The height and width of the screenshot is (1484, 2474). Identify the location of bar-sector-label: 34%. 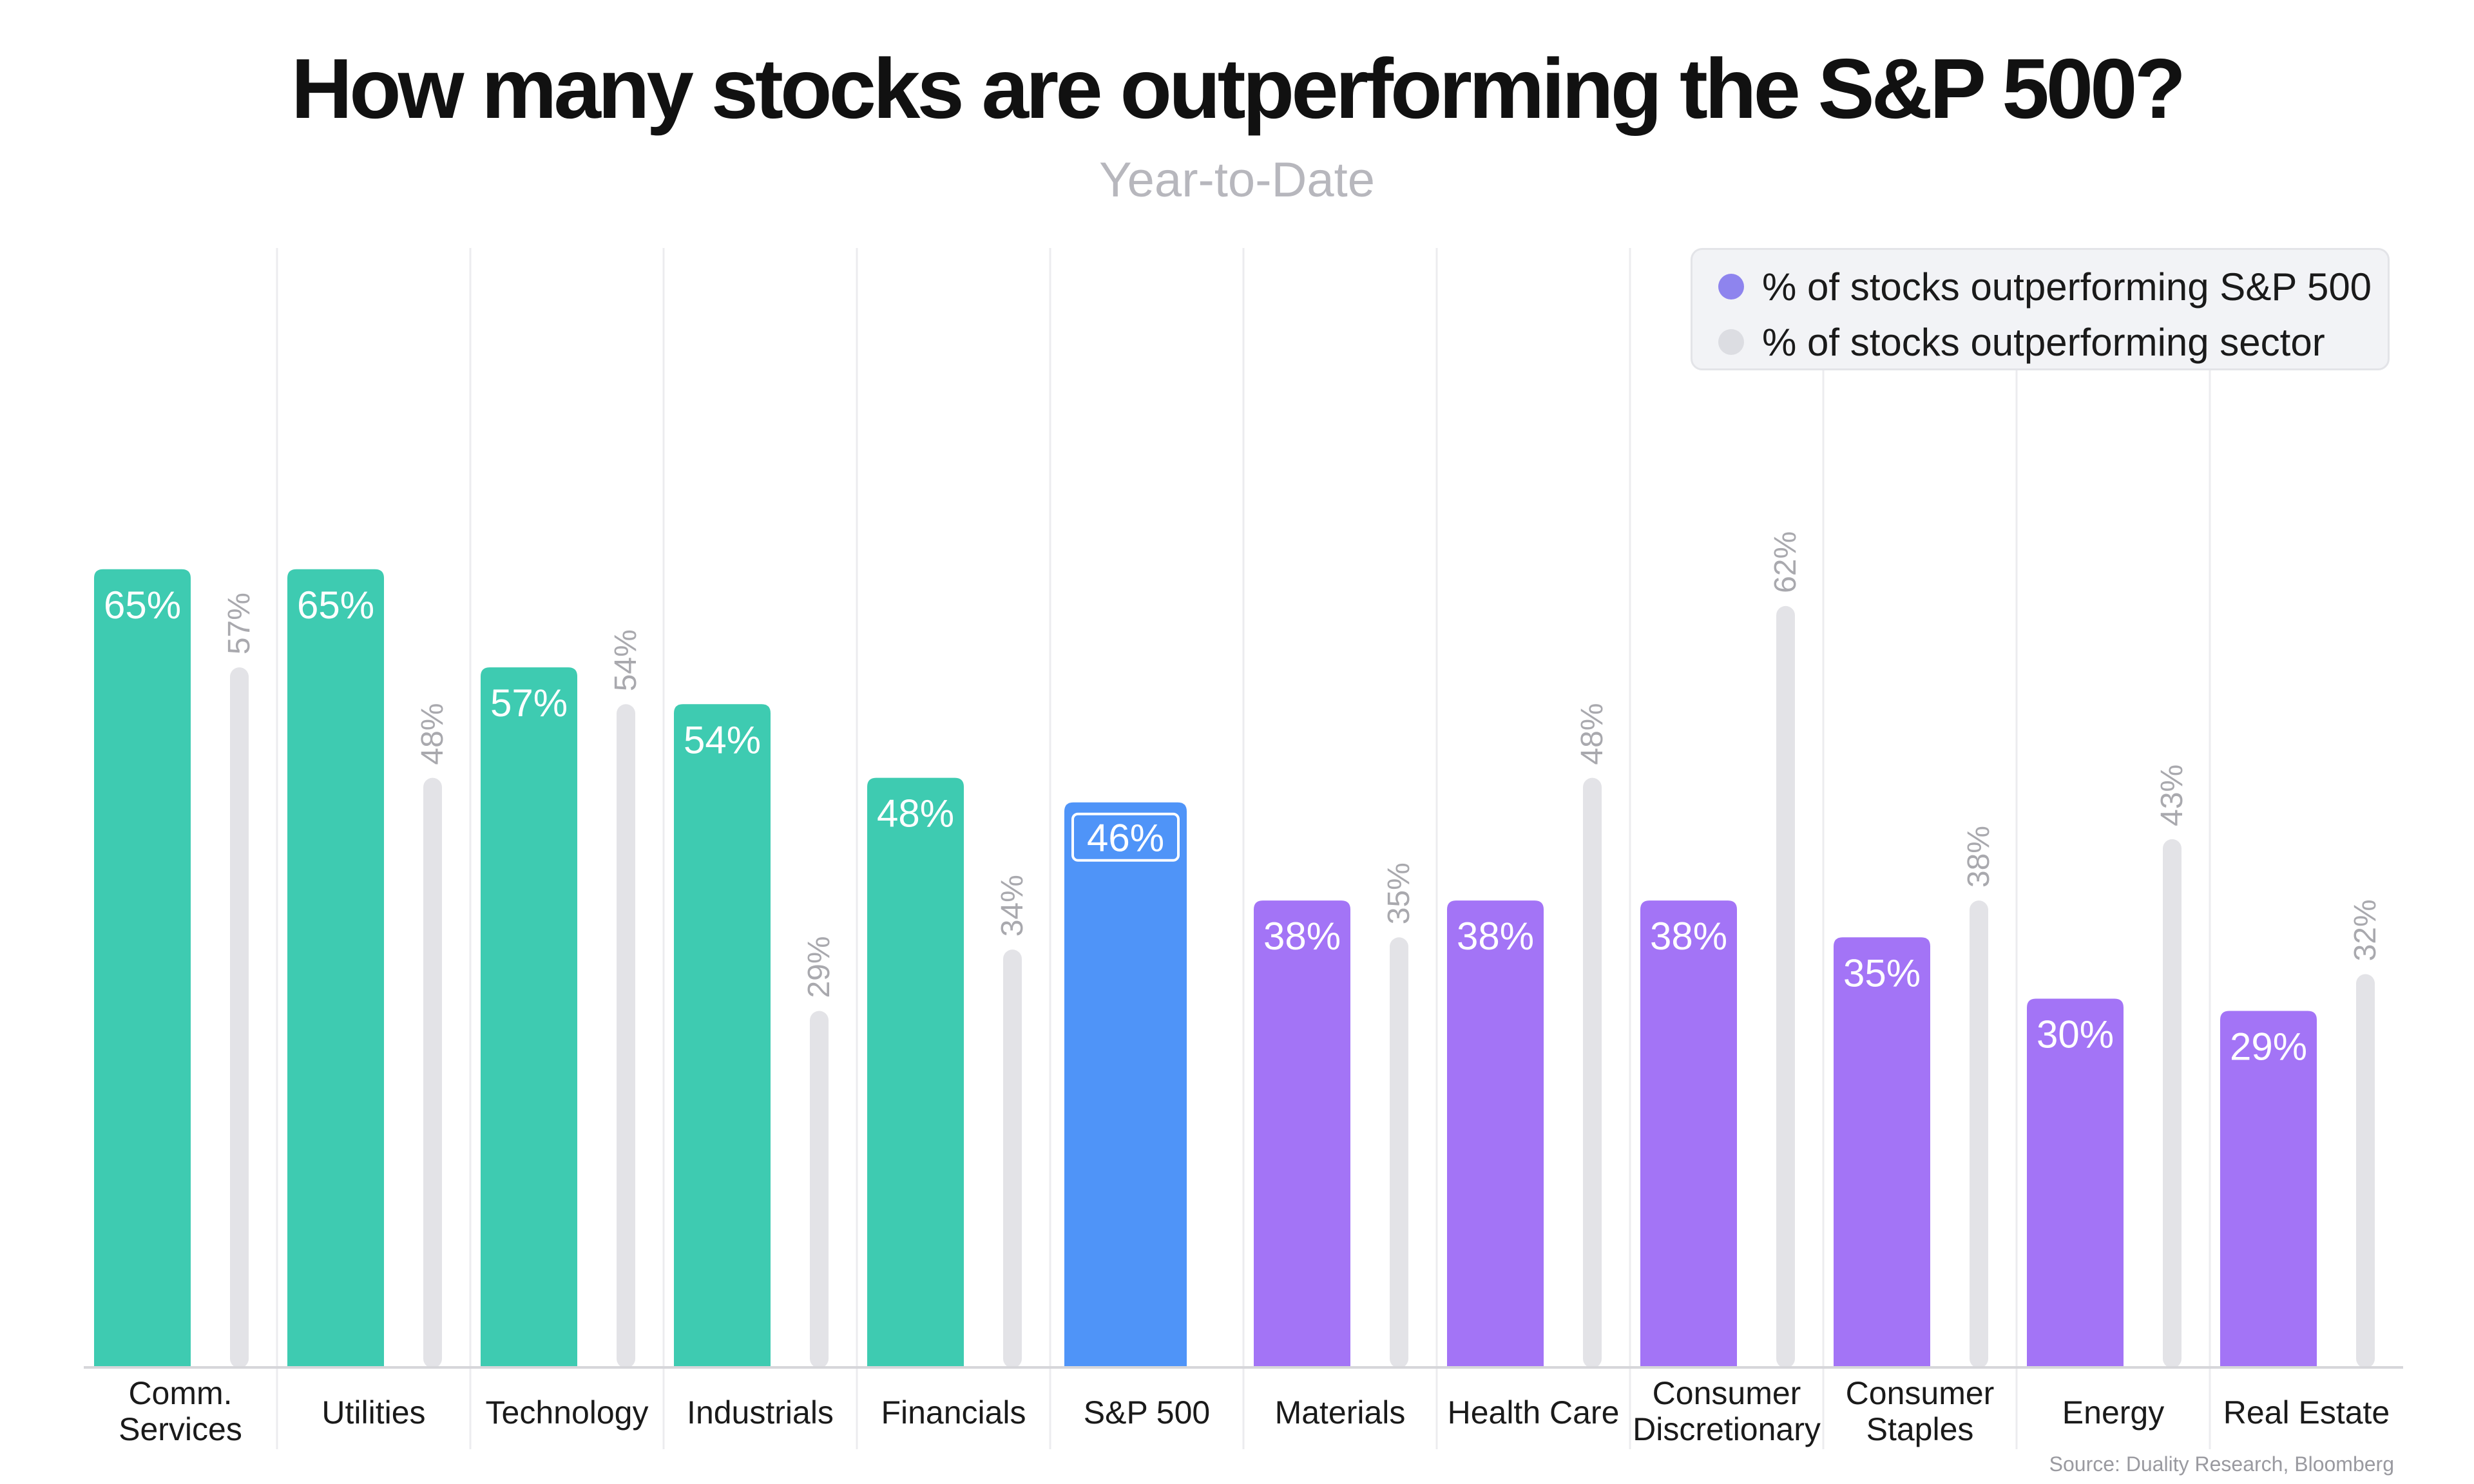
(1012, 906).